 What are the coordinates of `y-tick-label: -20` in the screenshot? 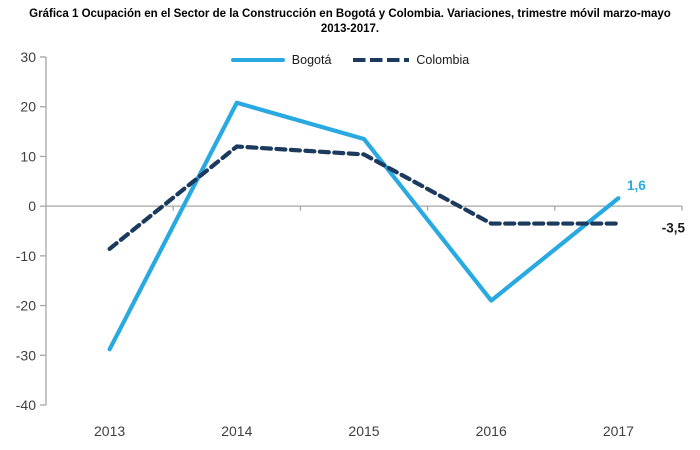 It's located at (26, 306).